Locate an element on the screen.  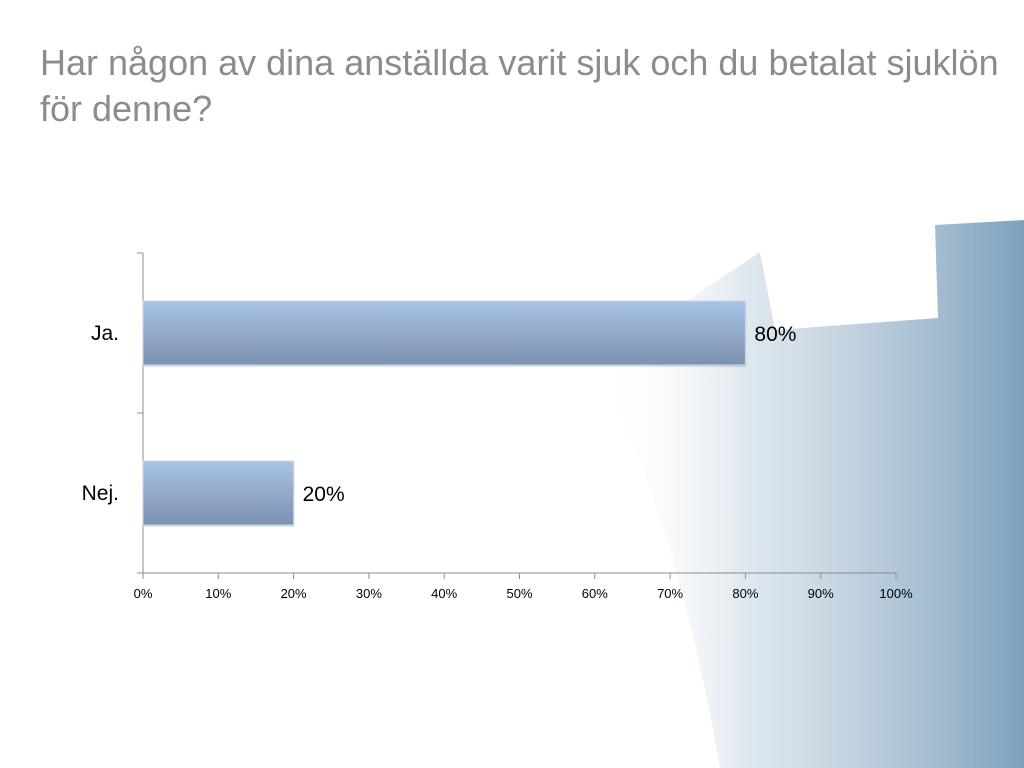
x-tick-label: 70% is located at coordinates (670, 593).